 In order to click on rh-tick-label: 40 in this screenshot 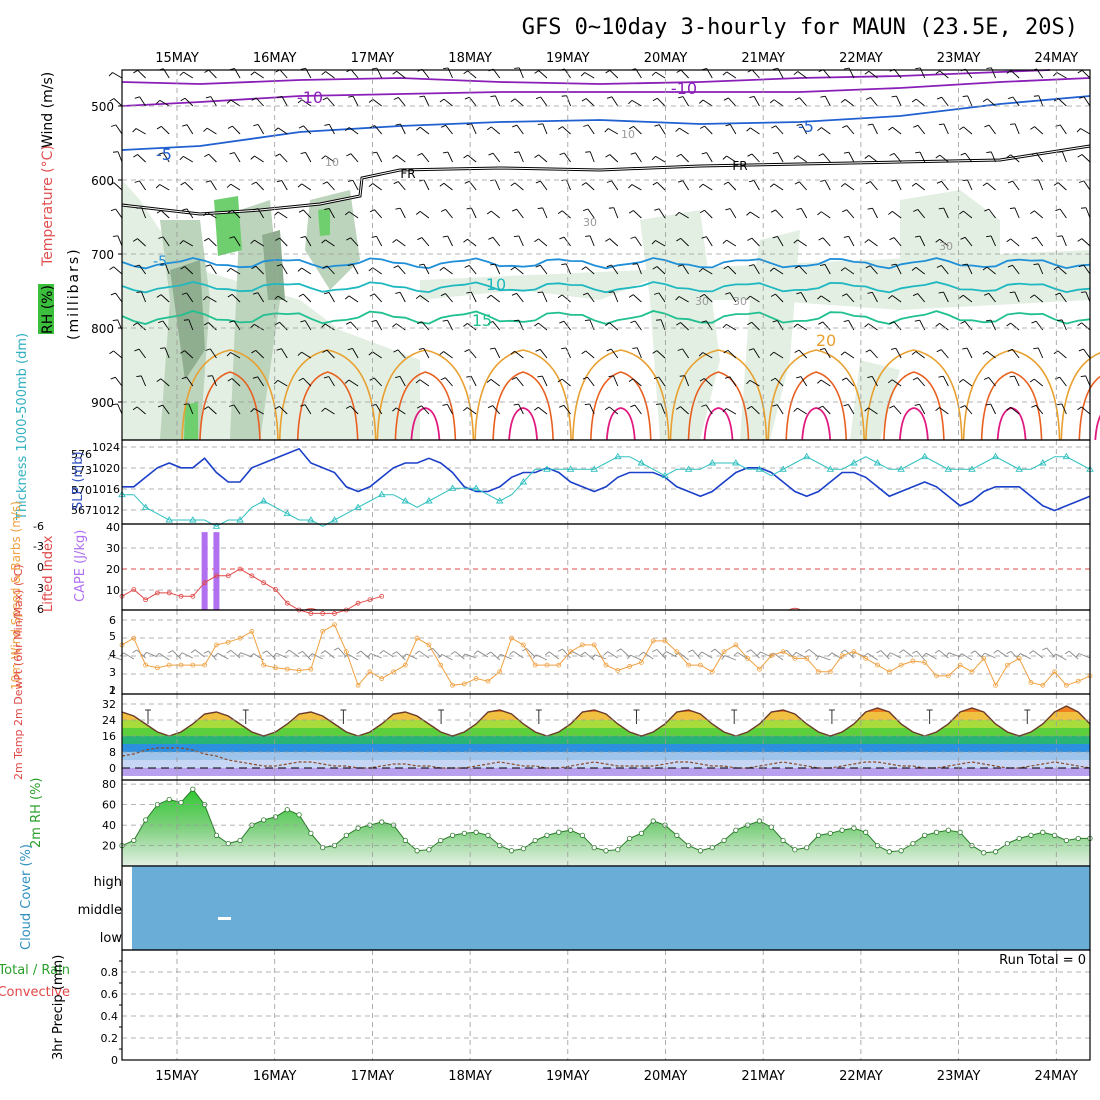, I will do `click(109, 825)`.